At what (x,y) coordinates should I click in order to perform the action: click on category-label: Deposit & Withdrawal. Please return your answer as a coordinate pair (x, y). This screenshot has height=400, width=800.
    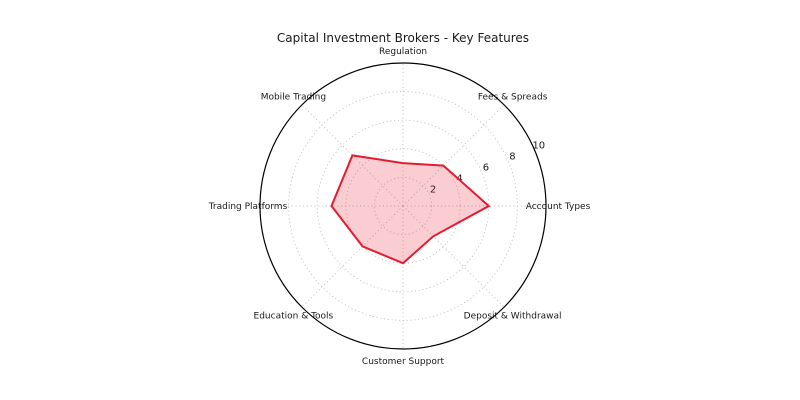
    Looking at the image, I should click on (513, 317).